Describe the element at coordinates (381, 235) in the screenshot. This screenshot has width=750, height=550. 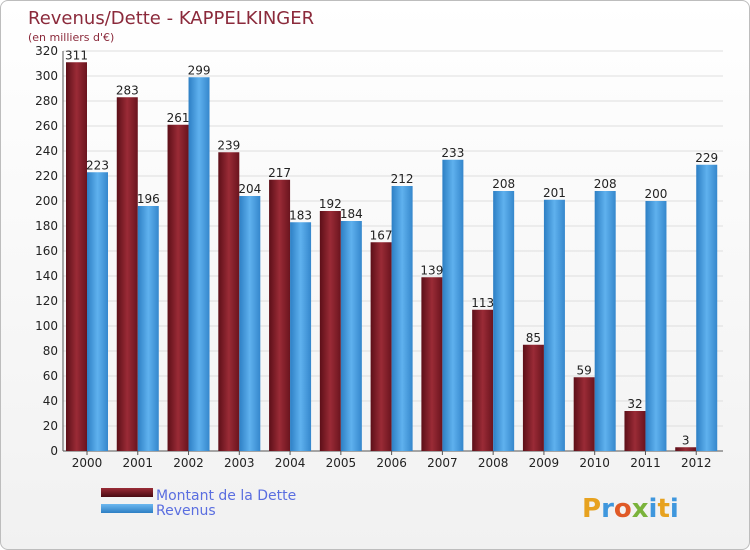
I see `data-label-debt: 167` at that location.